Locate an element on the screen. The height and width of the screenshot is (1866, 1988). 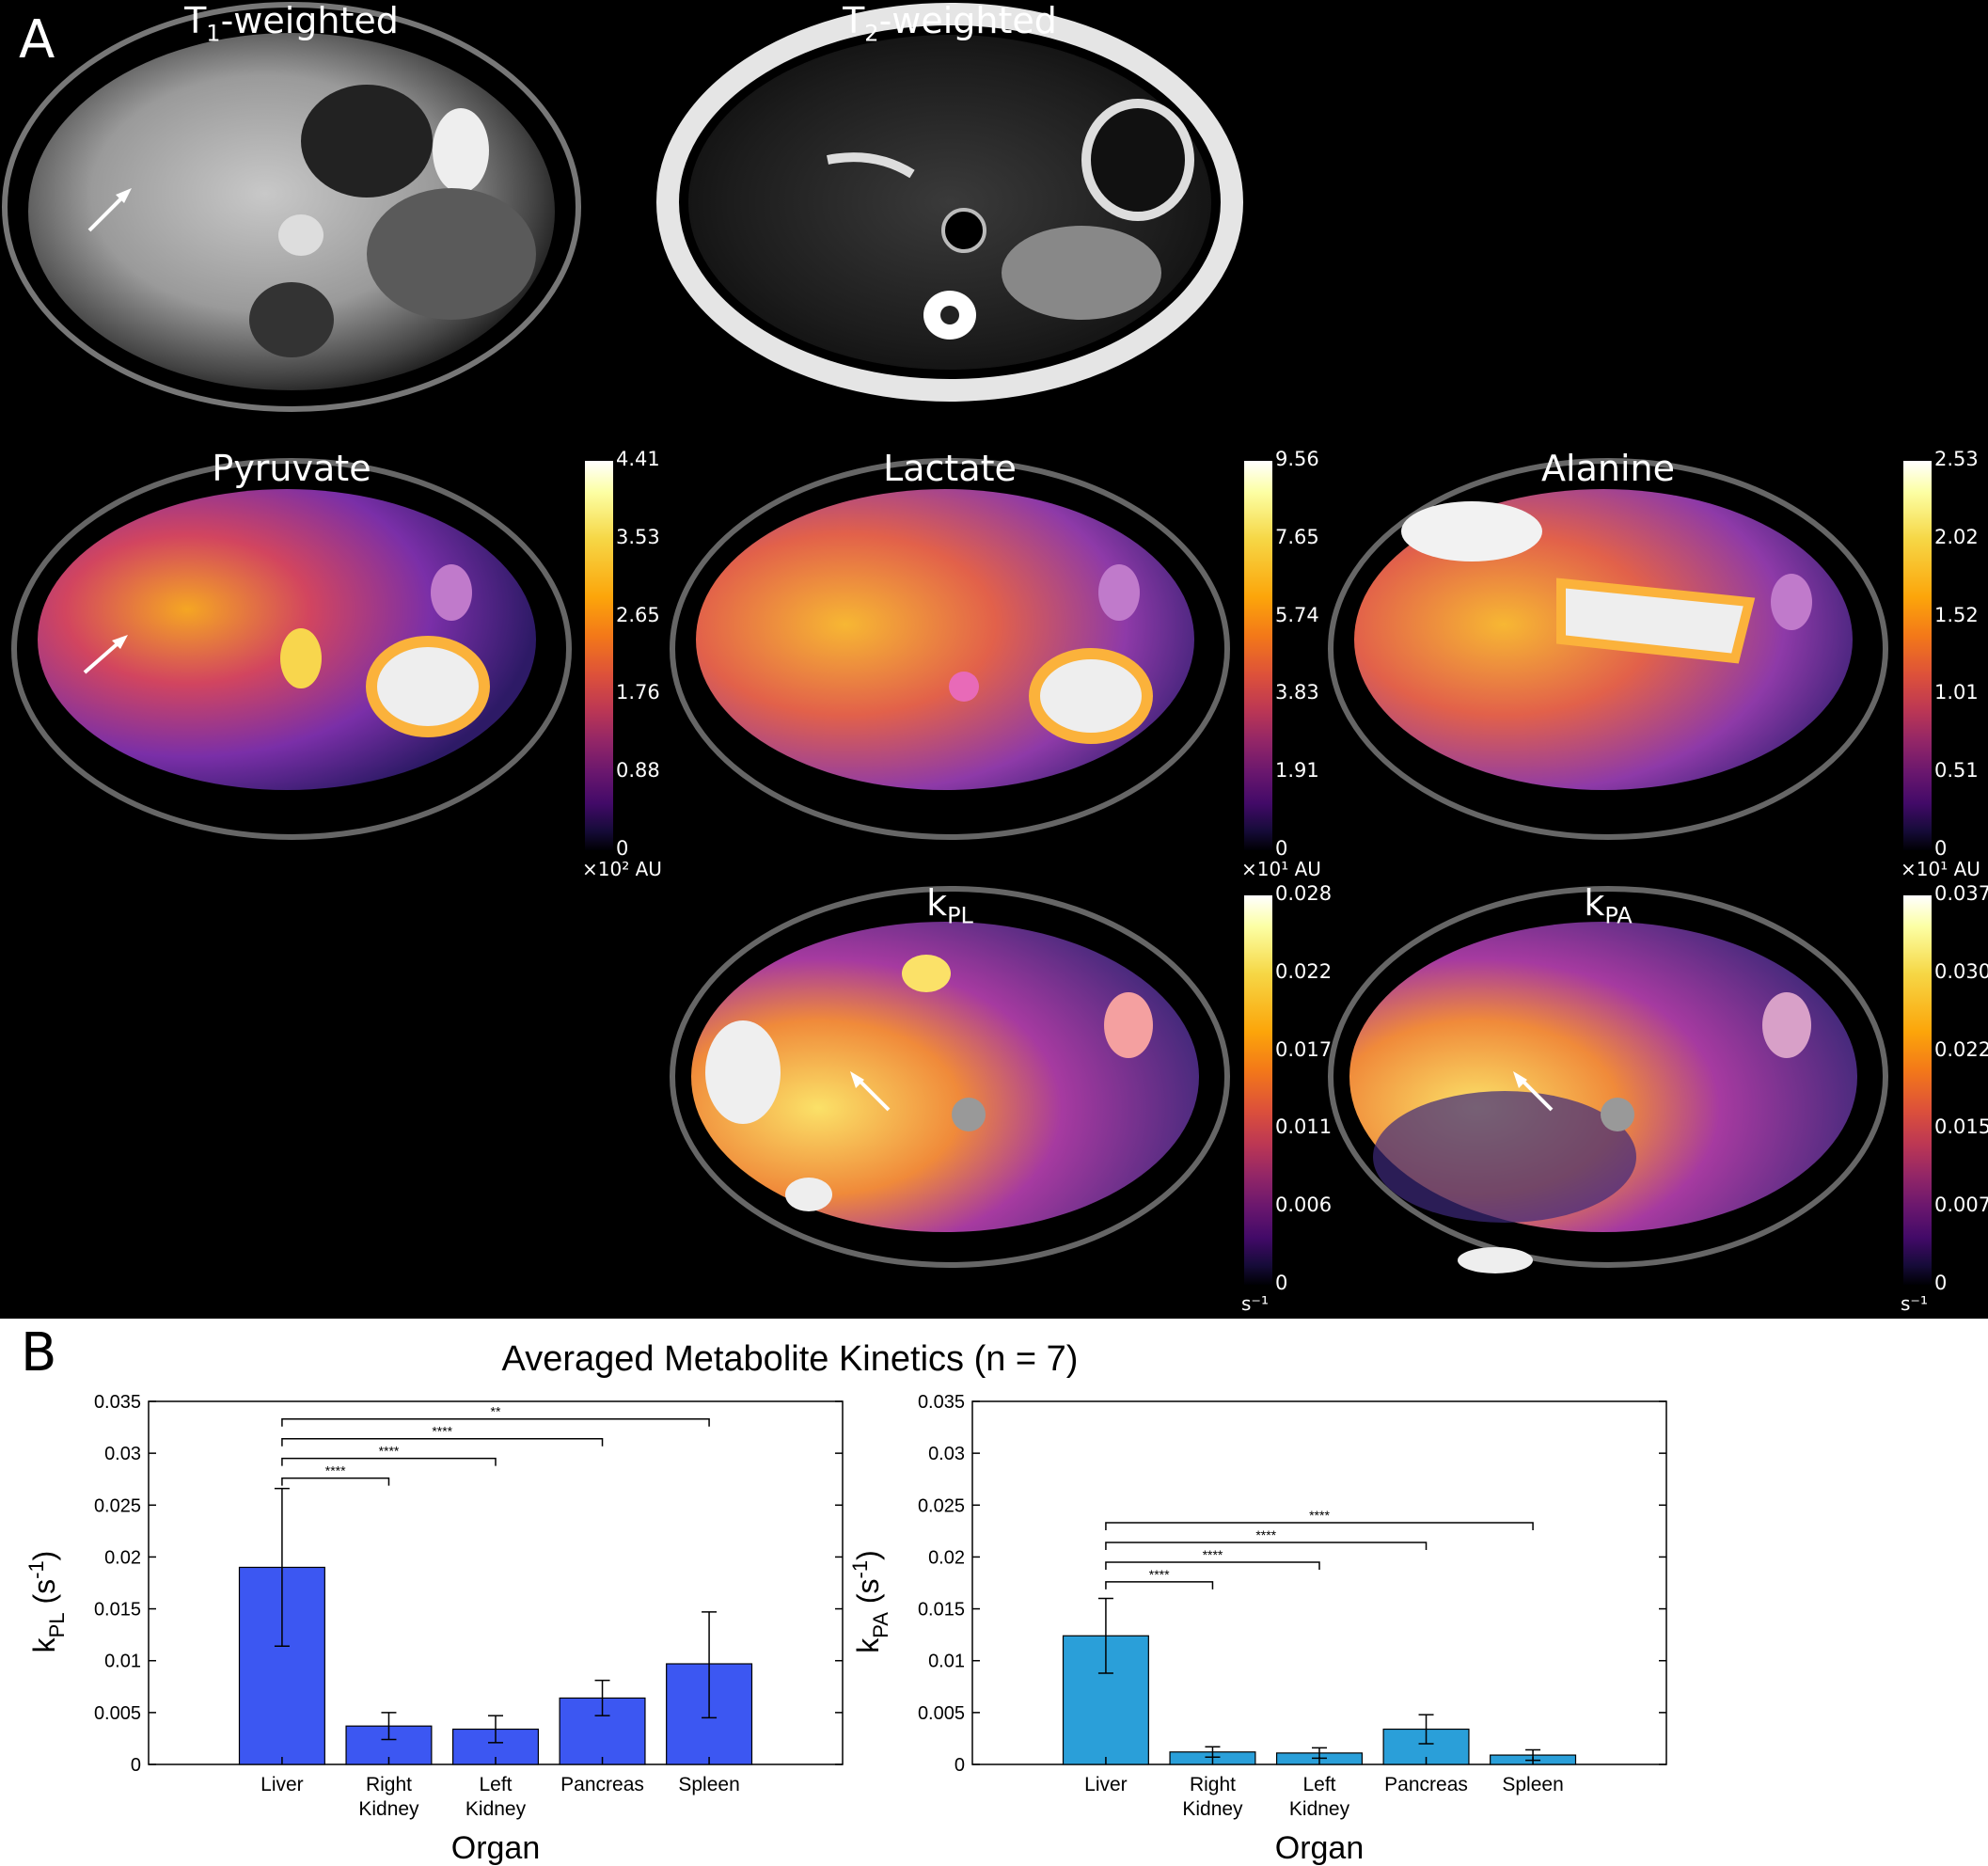
alanine-map-image is located at coordinates (1608, 649).